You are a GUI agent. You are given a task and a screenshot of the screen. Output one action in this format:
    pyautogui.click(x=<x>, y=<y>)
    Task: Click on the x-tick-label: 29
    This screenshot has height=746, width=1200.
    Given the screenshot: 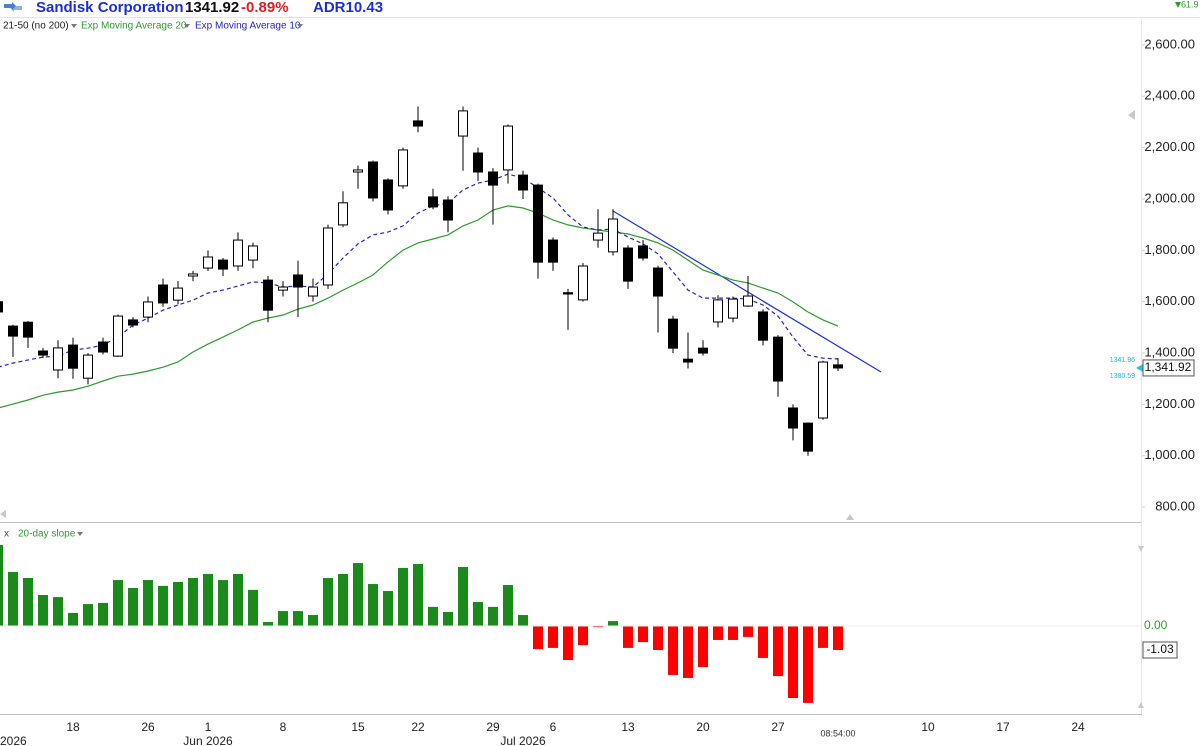 What is the action you would take?
    pyautogui.click(x=493, y=727)
    